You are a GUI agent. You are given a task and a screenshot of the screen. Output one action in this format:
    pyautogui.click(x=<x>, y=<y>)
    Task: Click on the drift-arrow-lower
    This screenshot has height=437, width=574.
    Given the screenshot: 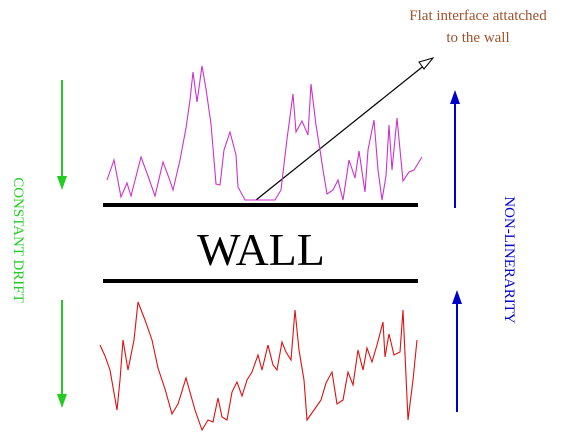 What is the action you would take?
    pyautogui.click(x=62, y=354)
    